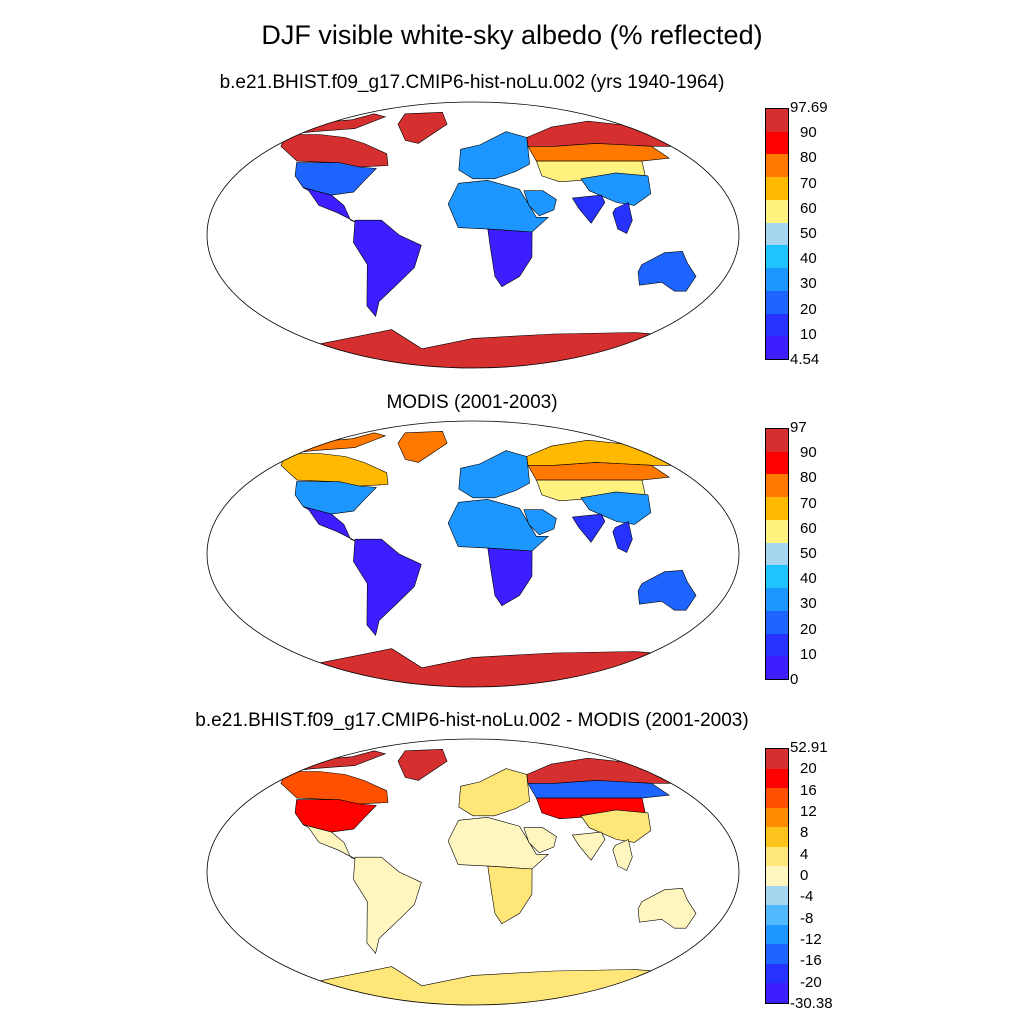  Describe the element at coordinates (472, 402) in the screenshot. I see `panel-title-obs: MODIS (2001-2003)` at that location.